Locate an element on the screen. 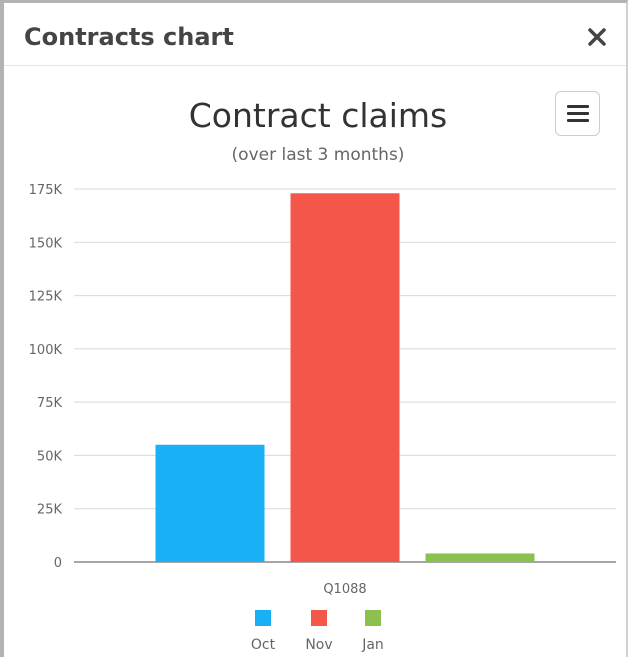 This screenshot has height=661, width=628. legend: Oct Nov Jan is located at coordinates (317, 631).